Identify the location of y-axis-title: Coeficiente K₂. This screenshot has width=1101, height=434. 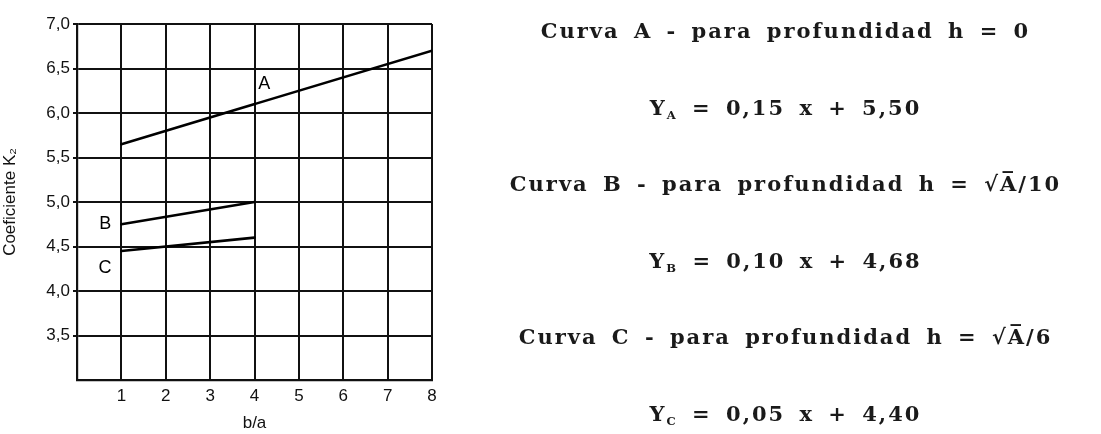
(9, 202).